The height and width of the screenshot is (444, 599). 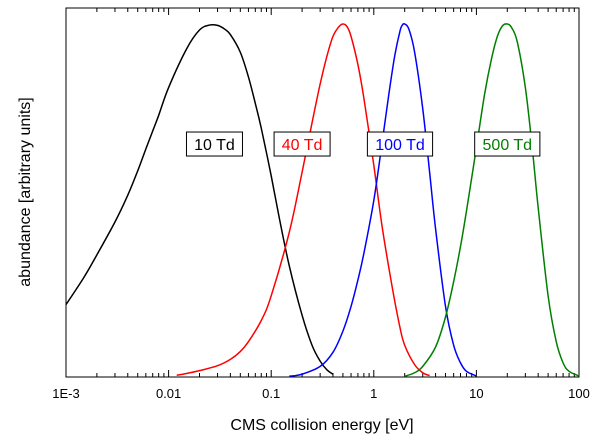 I want to click on series-labels: 10 Td 40 Td 100 Td 500 Td, so click(x=363, y=144).